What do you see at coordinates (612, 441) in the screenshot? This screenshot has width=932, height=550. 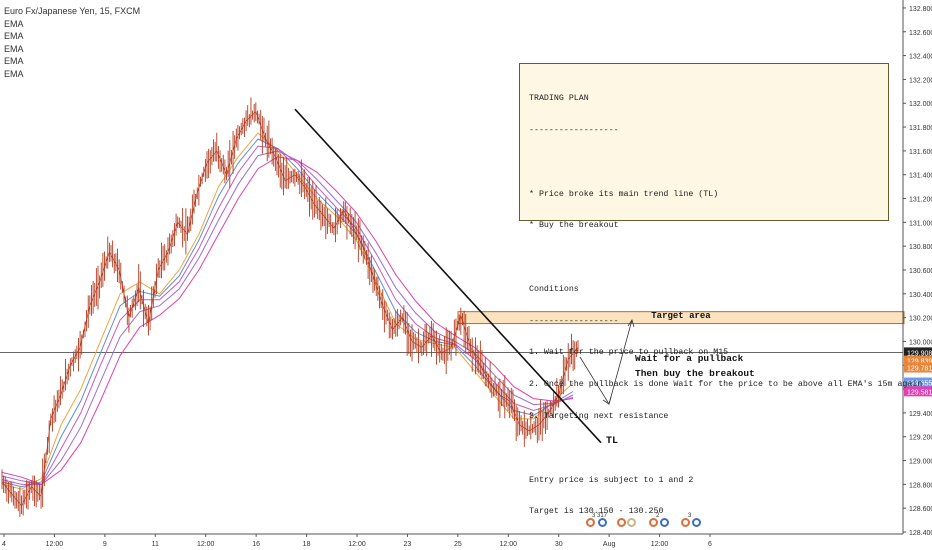 I see `trendline-label: TL` at bounding box center [612, 441].